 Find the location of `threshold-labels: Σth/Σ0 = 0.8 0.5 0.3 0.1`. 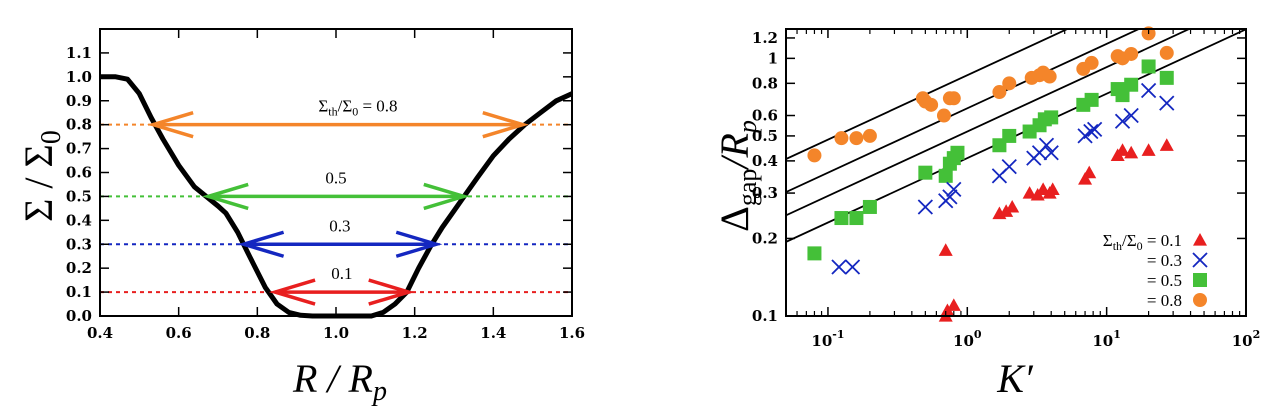

threshold-labels: Σth/Σ0 = 0.8 0.5 0.3 0.1 is located at coordinates (357, 190).